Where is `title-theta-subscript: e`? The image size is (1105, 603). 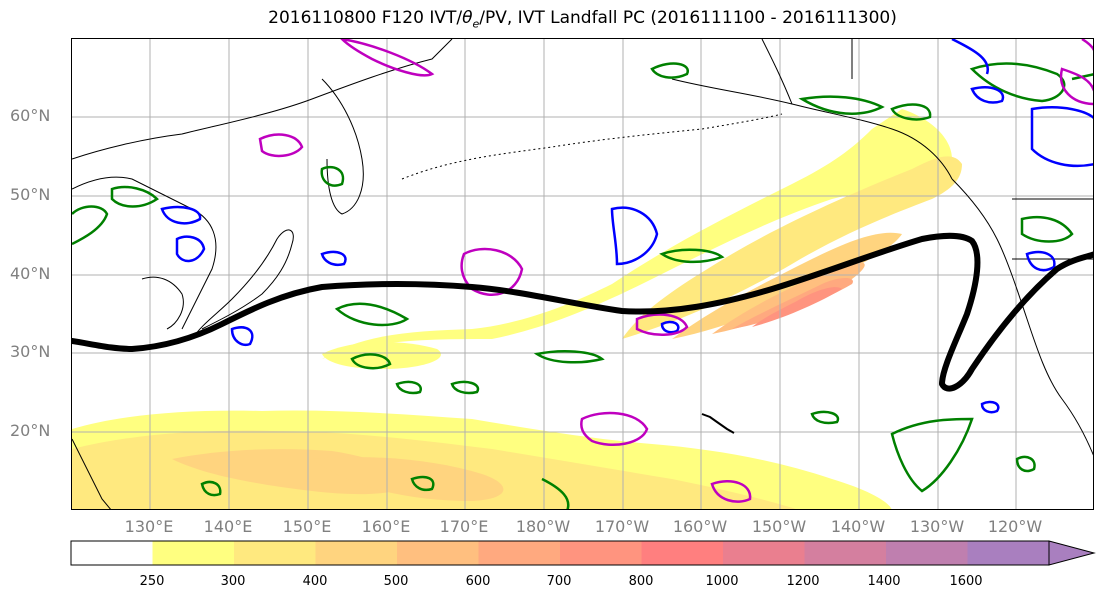
title-theta-subscript: e is located at coordinates (476, 24).